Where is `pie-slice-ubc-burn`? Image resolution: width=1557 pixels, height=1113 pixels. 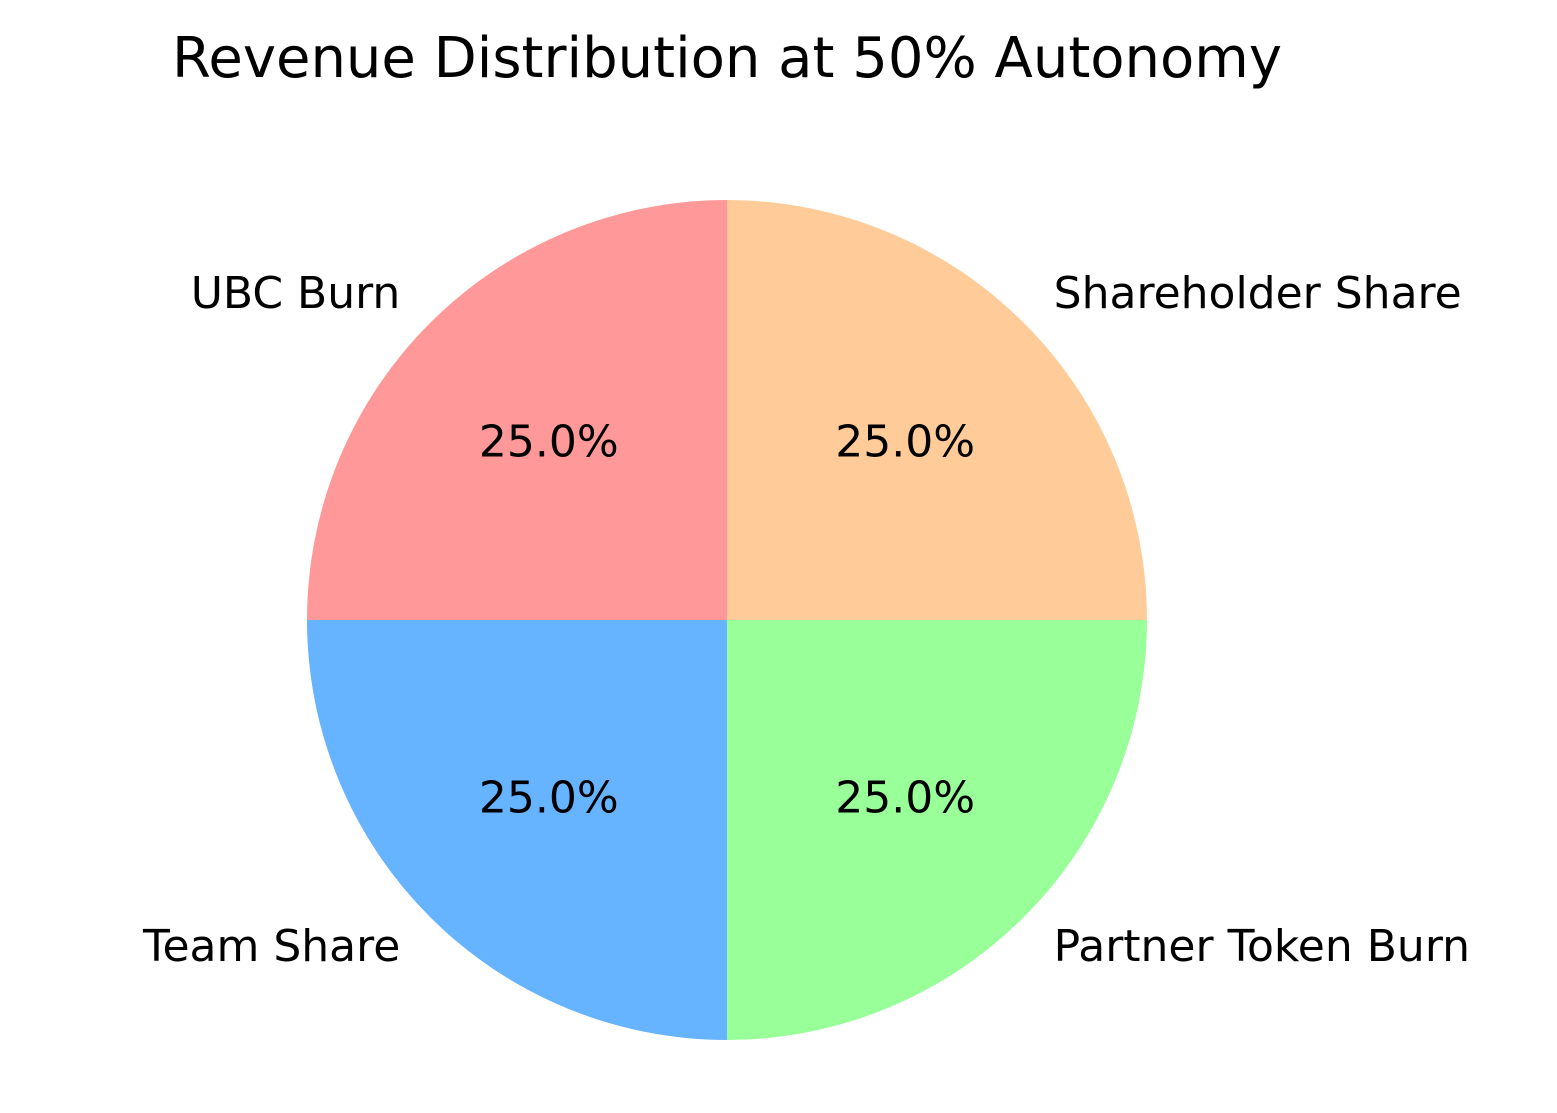
pie-slice-ubc-burn is located at coordinates (517, 410).